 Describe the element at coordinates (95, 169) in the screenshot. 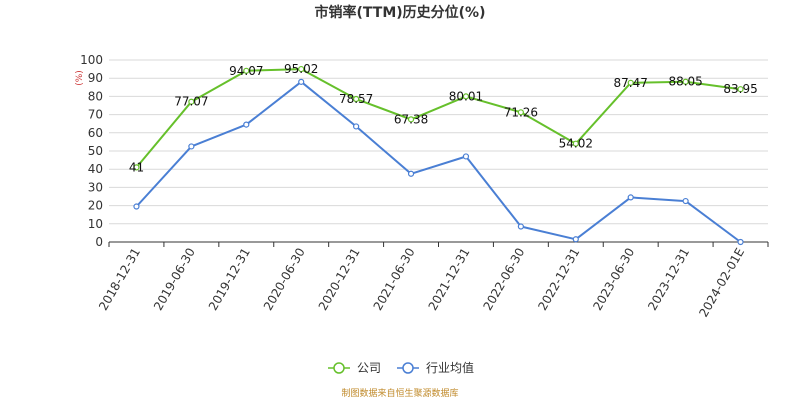

I see `y-tick-label: 40` at that location.